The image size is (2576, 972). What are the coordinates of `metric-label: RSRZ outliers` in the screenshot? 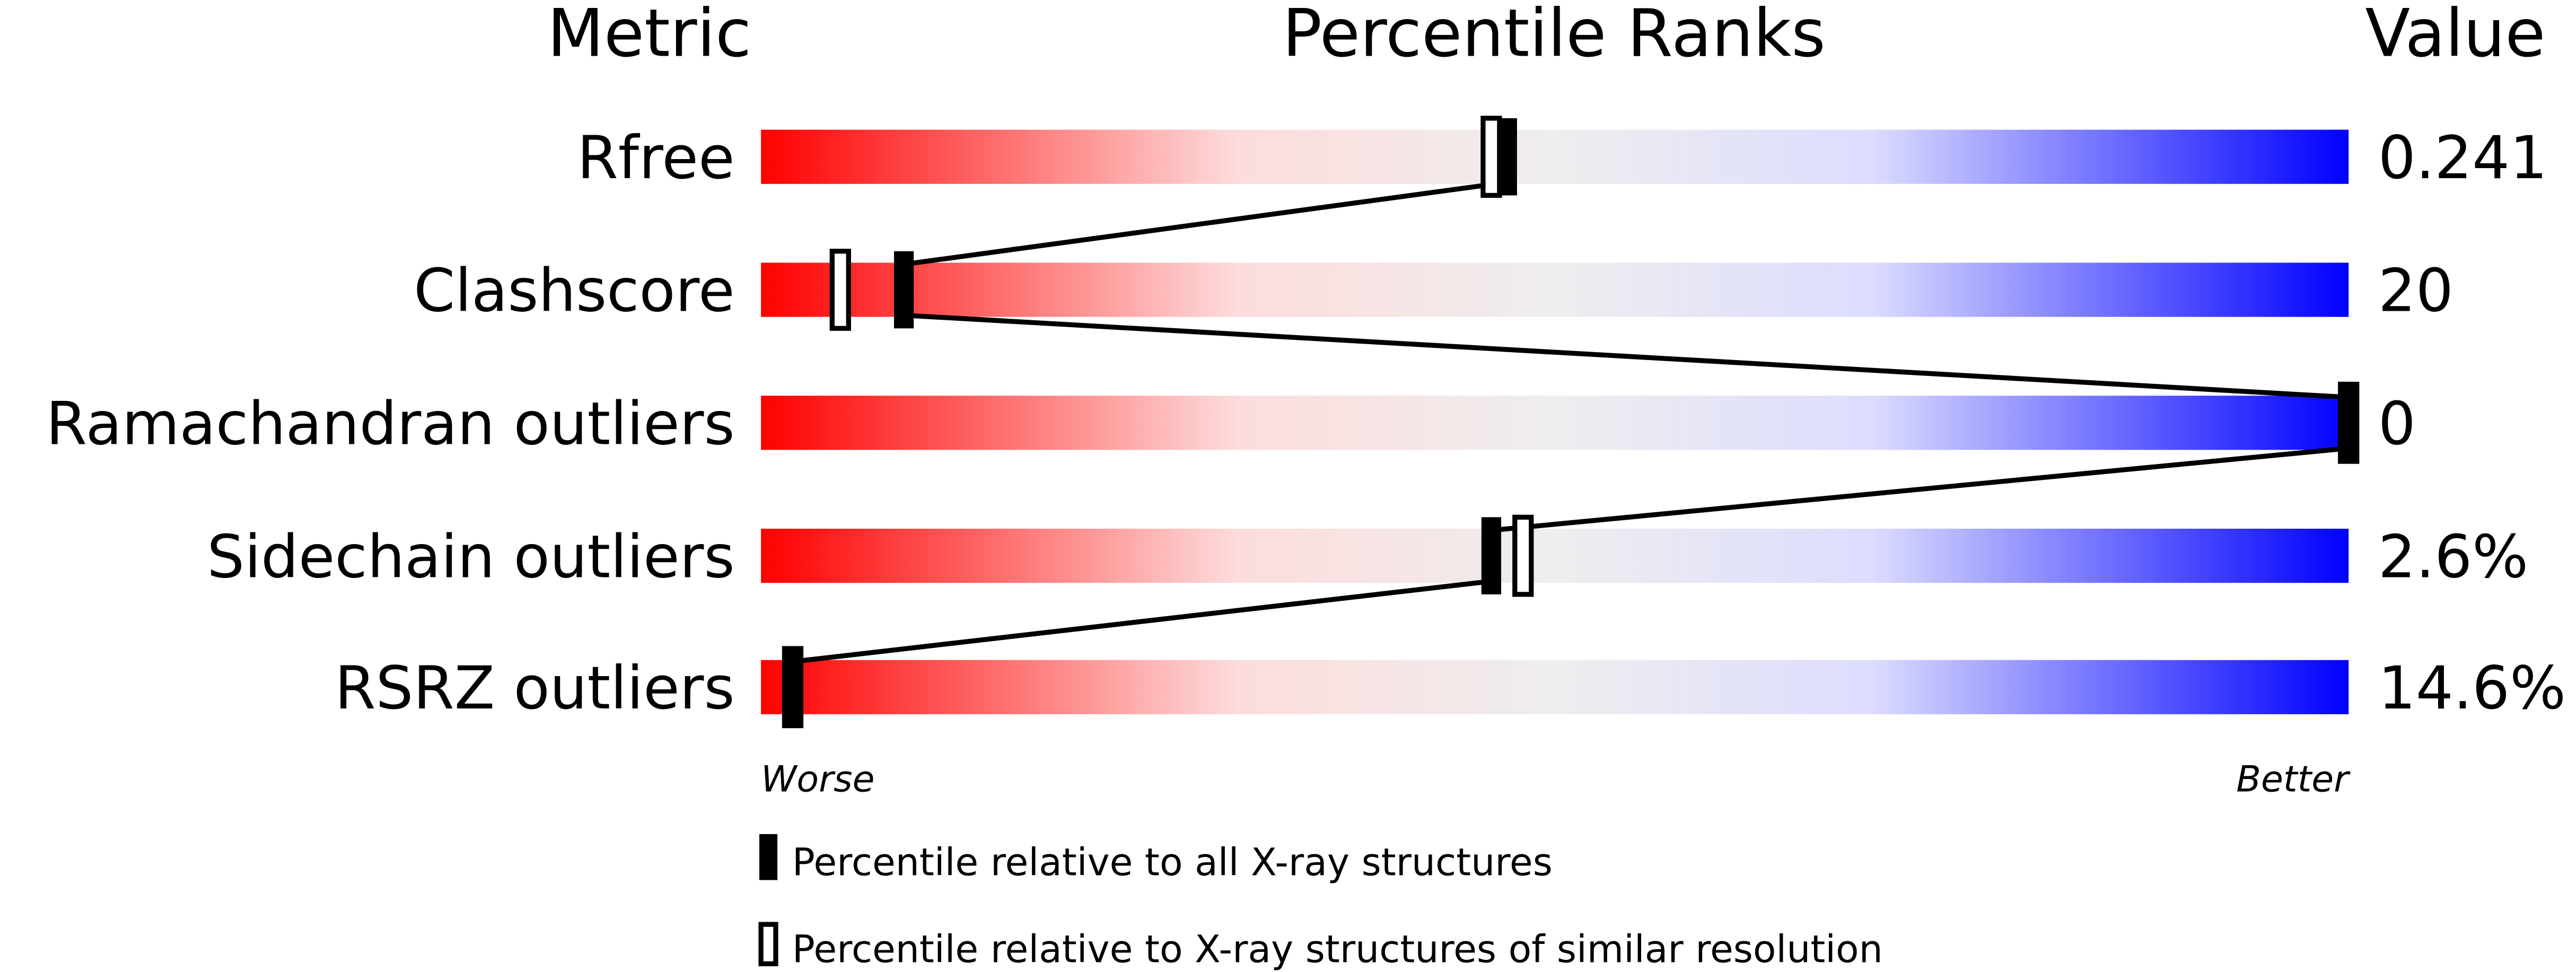 It's located at (534, 688).